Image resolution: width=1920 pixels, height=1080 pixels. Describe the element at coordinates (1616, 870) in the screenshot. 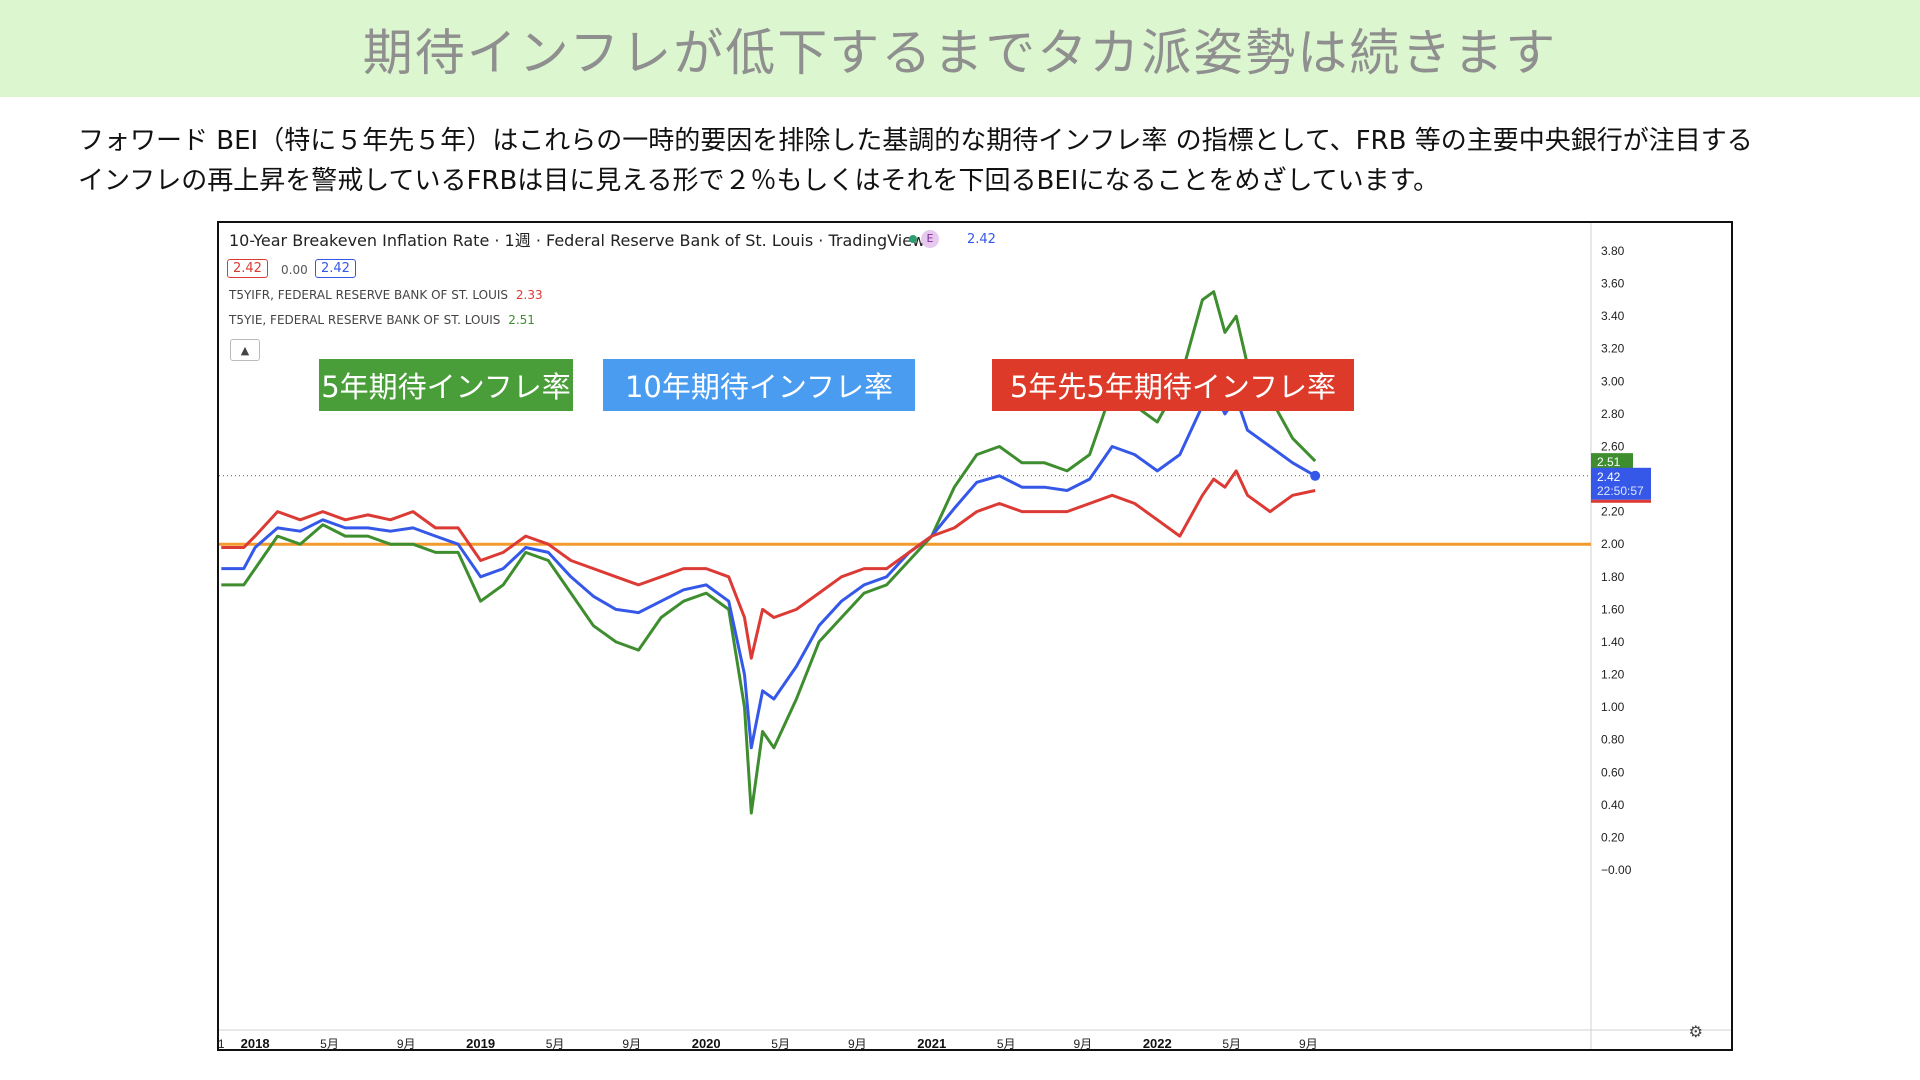

I see `y-tick-label: −0.00` at that location.